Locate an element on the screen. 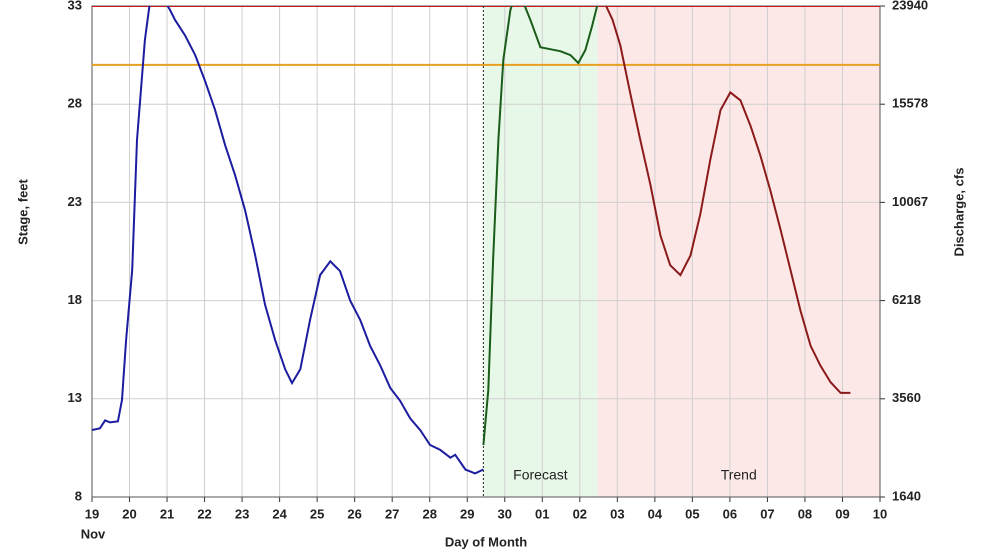  x-tick-label: 10 is located at coordinates (880, 513).